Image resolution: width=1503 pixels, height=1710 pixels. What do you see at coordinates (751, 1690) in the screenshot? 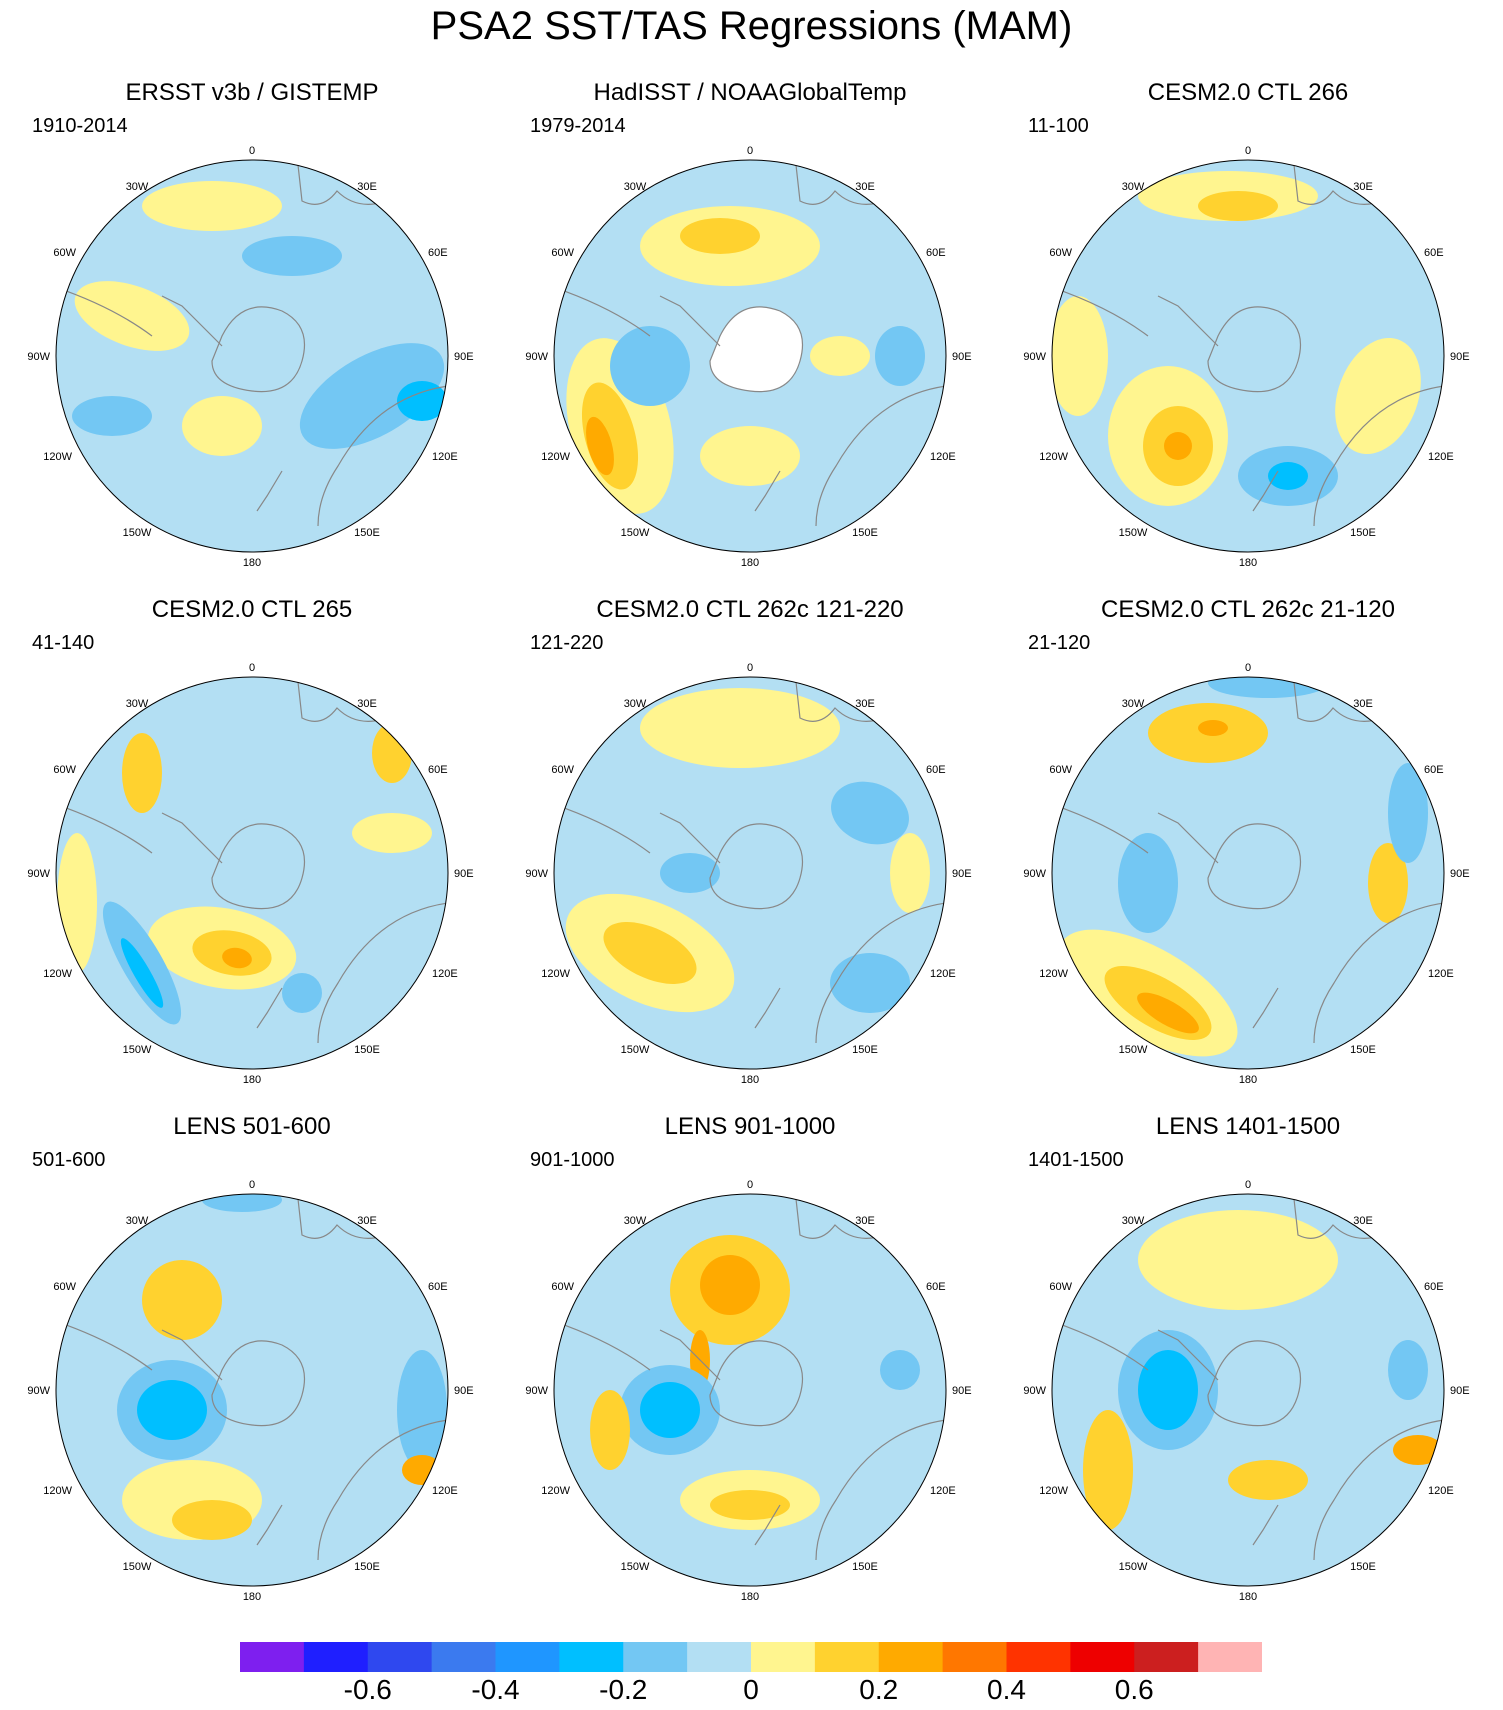
I see `colorbar-labels: -0.6 -0.4 -0.2 0 0.2 0.4 0.6` at bounding box center [751, 1690].